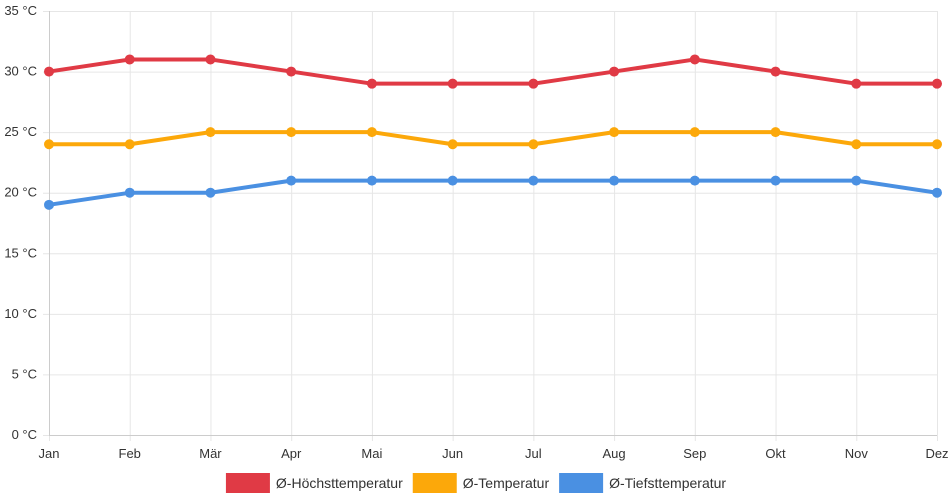 Image resolution: width=952 pixels, height=500 pixels. I want to click on y-tick-label: 35 °C, so click(20, 10).